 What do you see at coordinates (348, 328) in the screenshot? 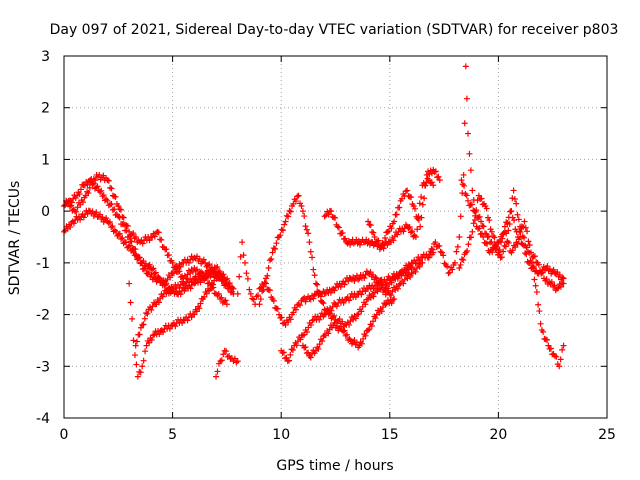
I see `series-track-j` at bounding box center [348, 328].